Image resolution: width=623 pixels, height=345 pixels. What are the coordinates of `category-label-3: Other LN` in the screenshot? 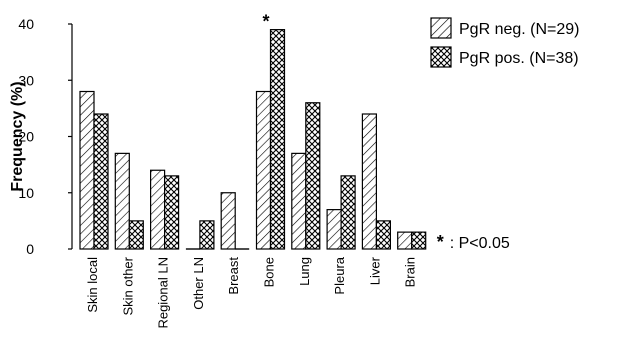 It's located at (198, 283).